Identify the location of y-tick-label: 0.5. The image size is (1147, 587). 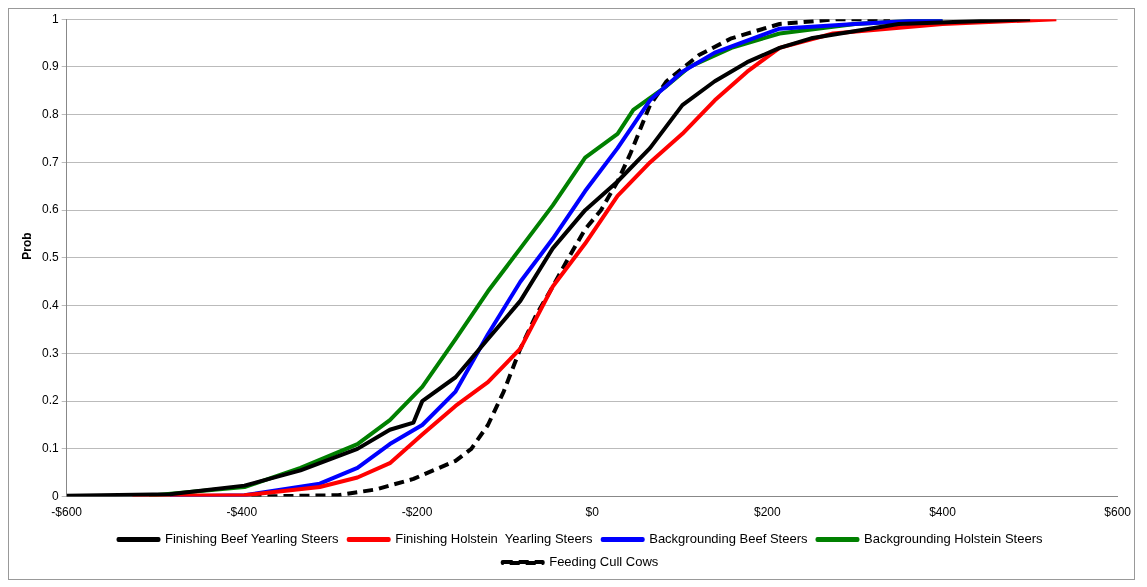
(50, 257).